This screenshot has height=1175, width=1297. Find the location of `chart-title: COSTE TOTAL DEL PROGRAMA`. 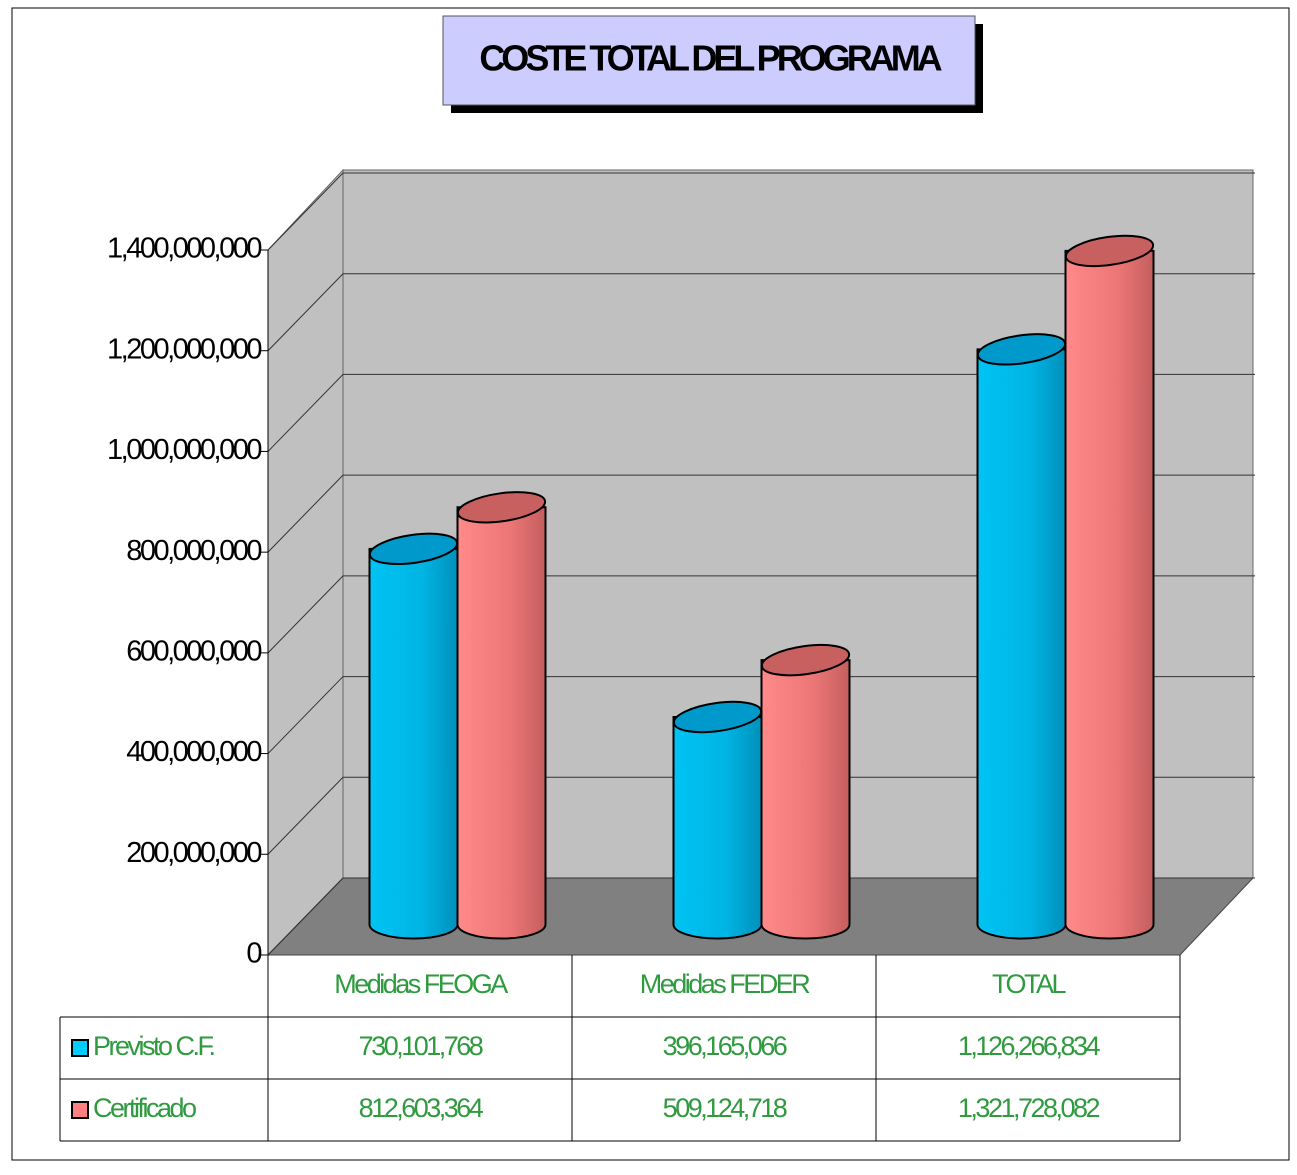

chart-title: COSTE TOTAL DEL PROGRAMA is located at coordinates (710, 58).